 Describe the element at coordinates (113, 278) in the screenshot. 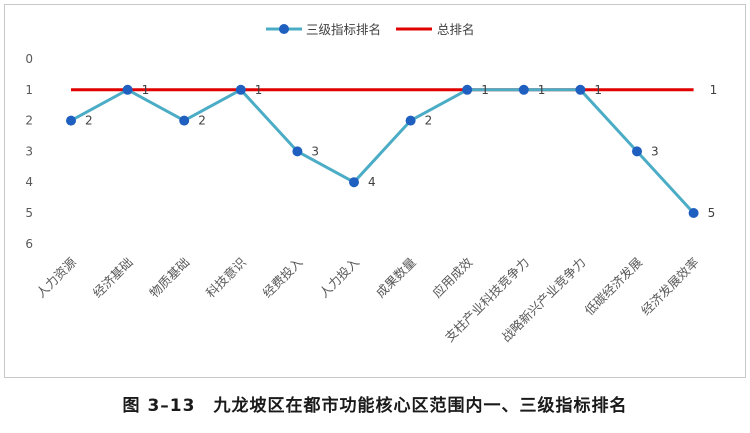

I see `x-category-label: 经济基础` at that location.